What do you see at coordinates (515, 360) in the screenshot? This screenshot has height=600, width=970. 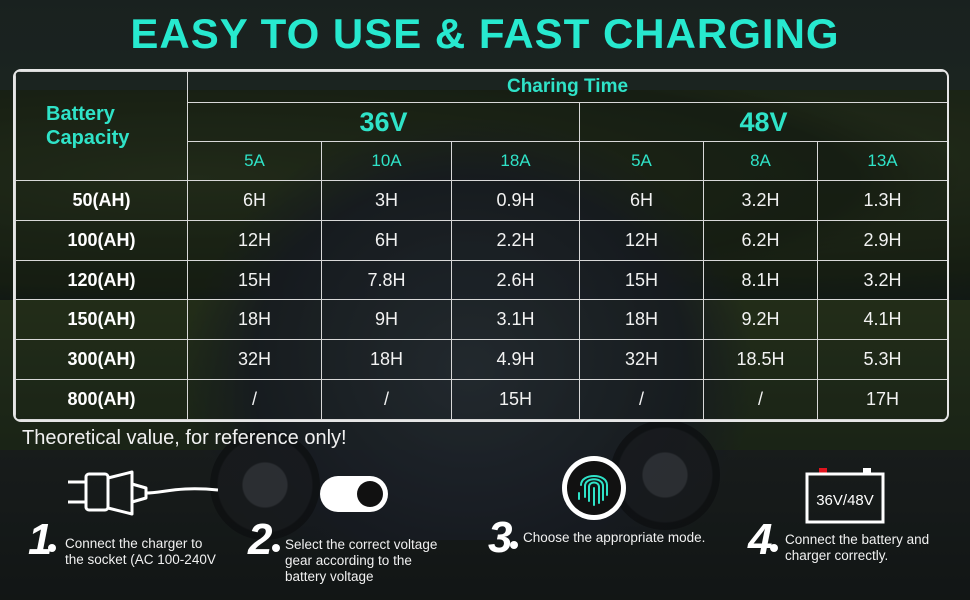 I see `time-cell: 4.9H` at bounding box center [515, 360].